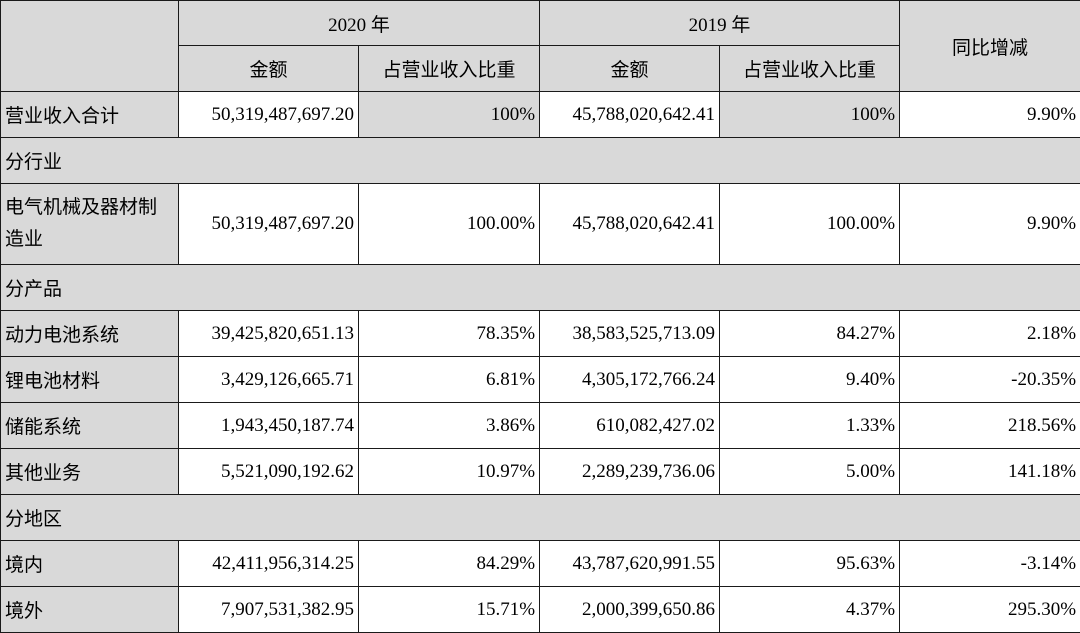 This screenshot has width=1080, height=633. Describe the element at coordinates (449, 426) in the screenshot. I see `cell-share-2020: 3.86%` at that location.